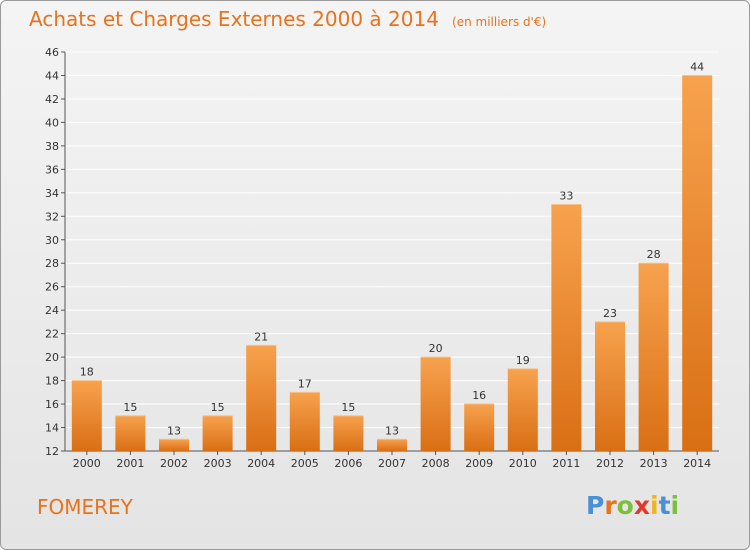 The height and width of the screenshot is (550, 750). I want to click on y-tick-label: 42, so click(52, 99).